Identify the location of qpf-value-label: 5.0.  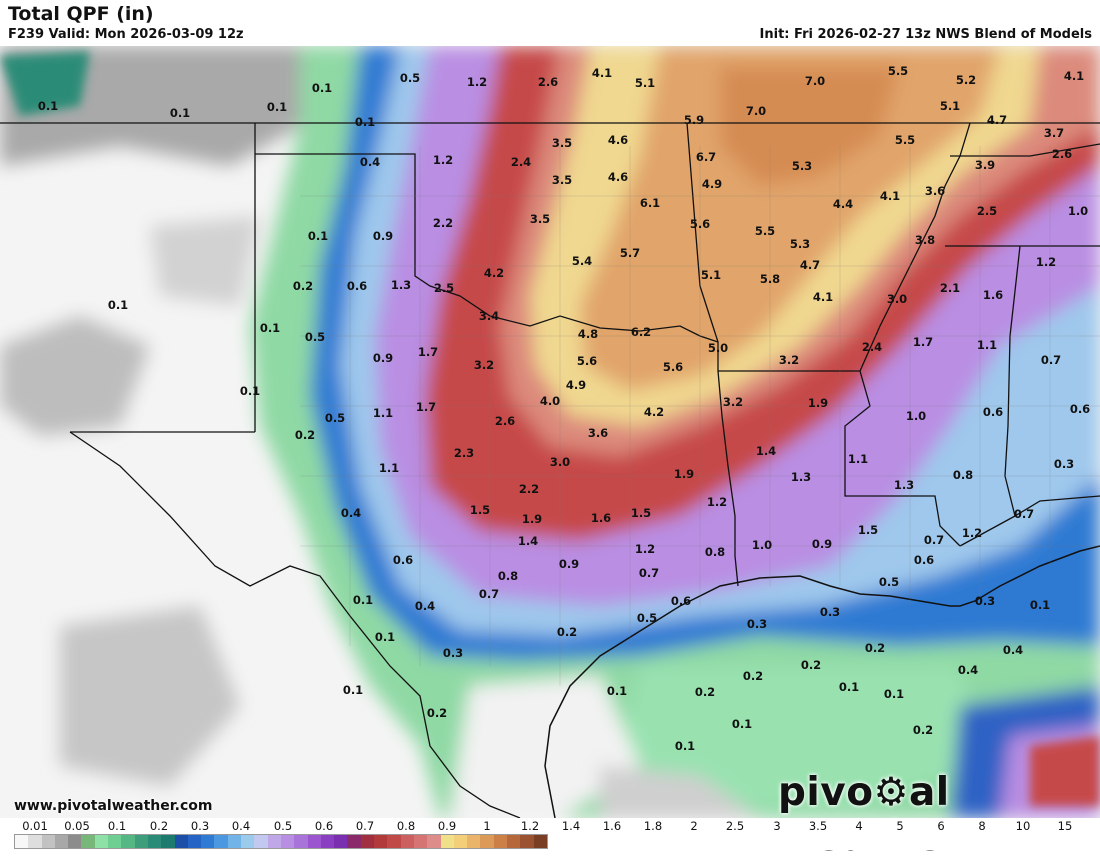
(718, 348).